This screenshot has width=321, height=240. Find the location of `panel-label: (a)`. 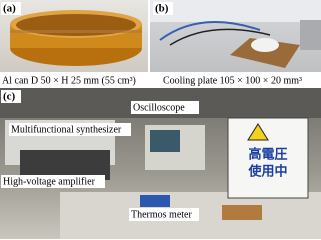

panel-label: (a) is located at coordinates (9, 9).